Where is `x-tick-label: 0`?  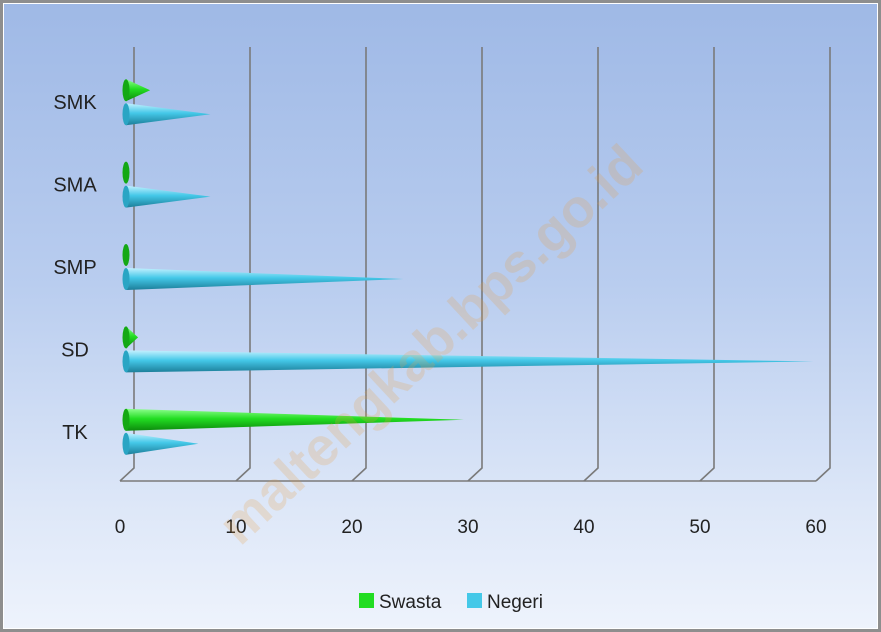
x-tick-label: 0 is located at coordinates (120, 527).